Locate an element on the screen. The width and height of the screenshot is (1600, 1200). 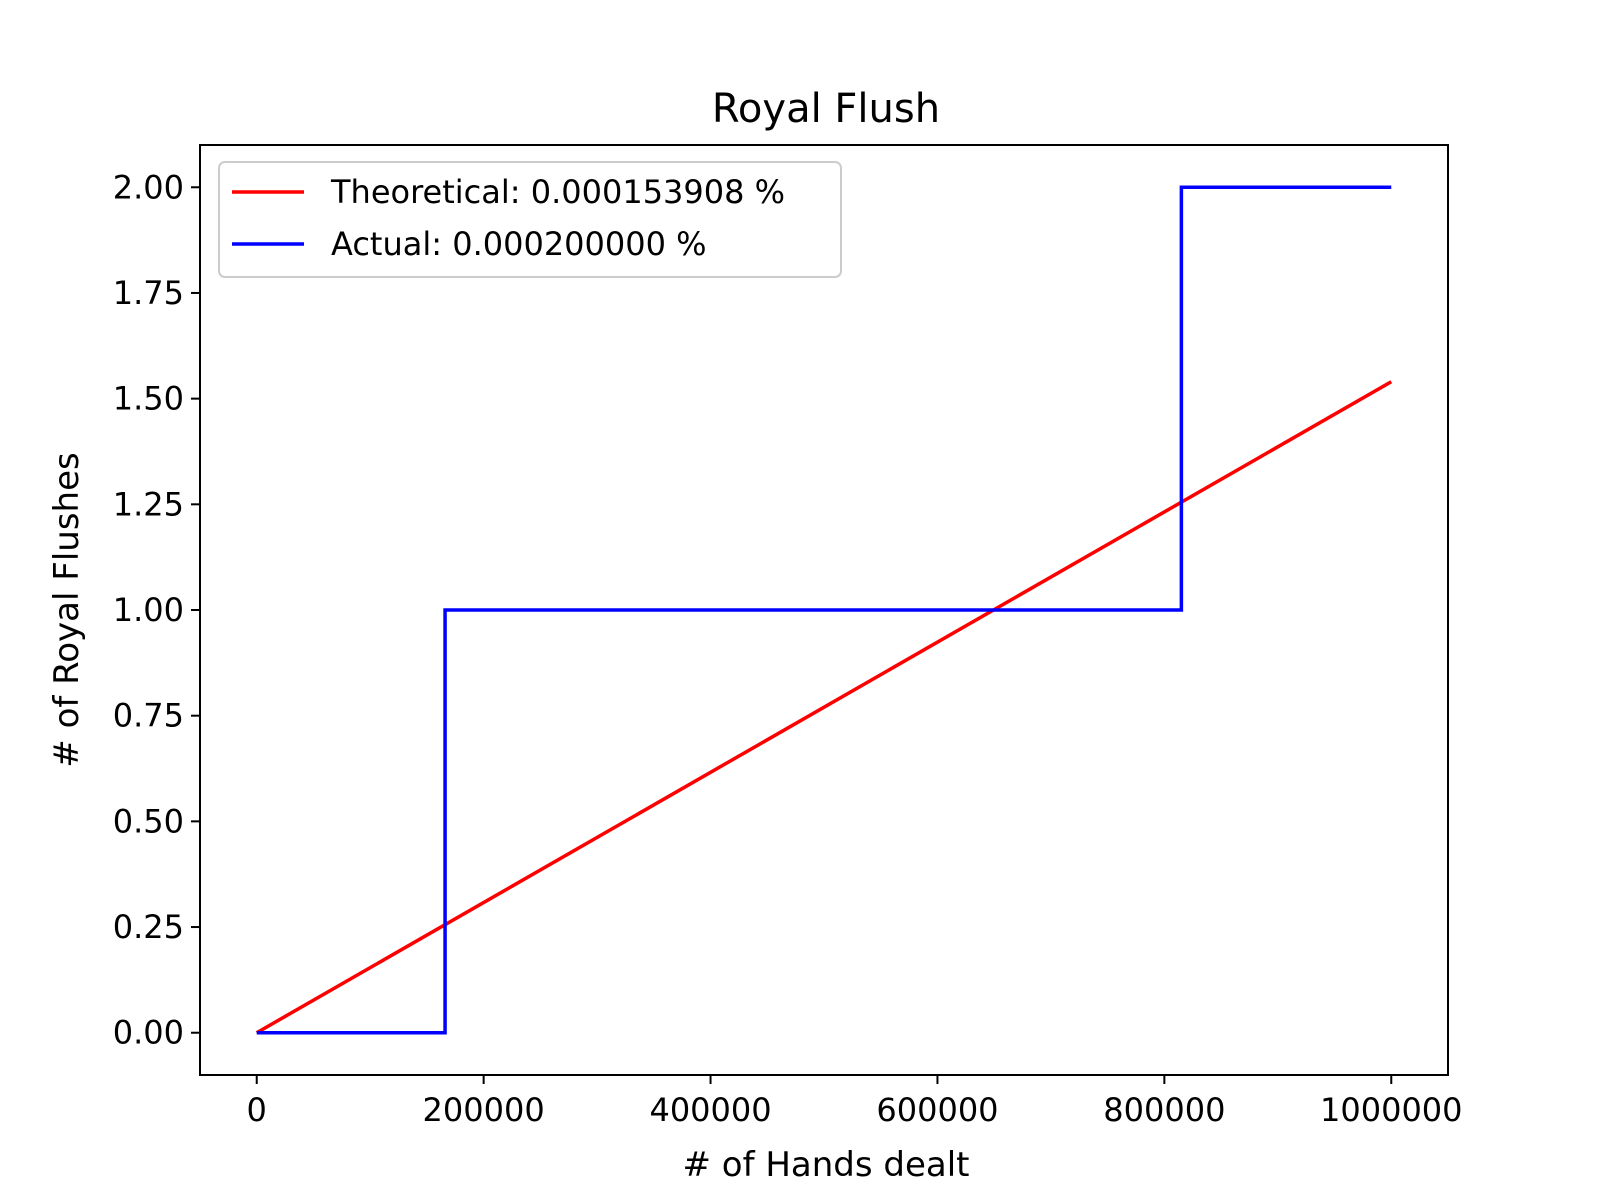
y-tick-label: 2.00 is located at coordinates (148, 187).